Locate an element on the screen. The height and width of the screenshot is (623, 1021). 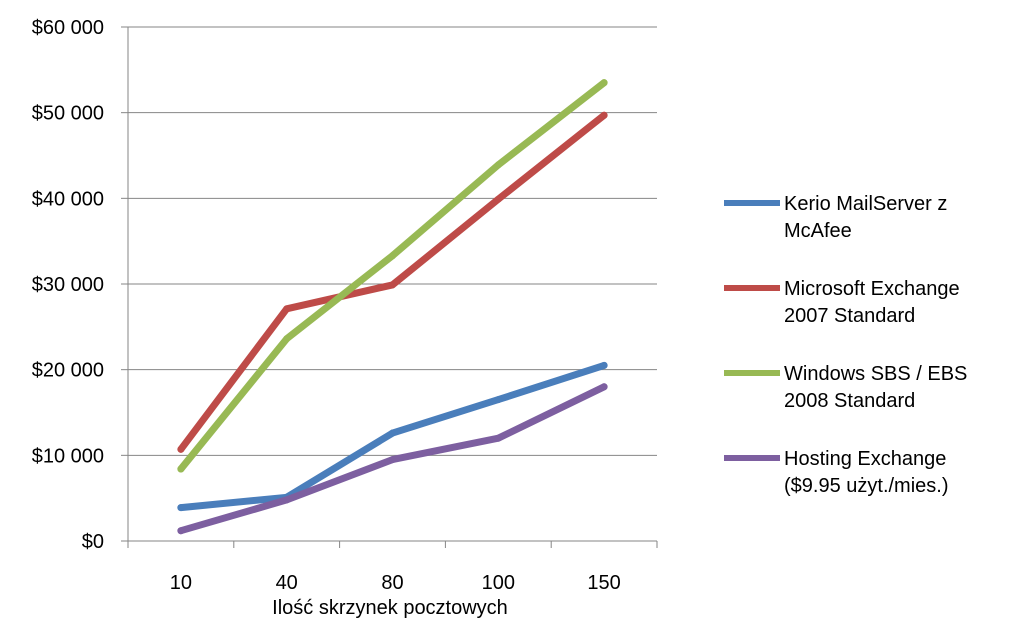
y-tick-label: $20 000 is located at coordinates (68, 371).